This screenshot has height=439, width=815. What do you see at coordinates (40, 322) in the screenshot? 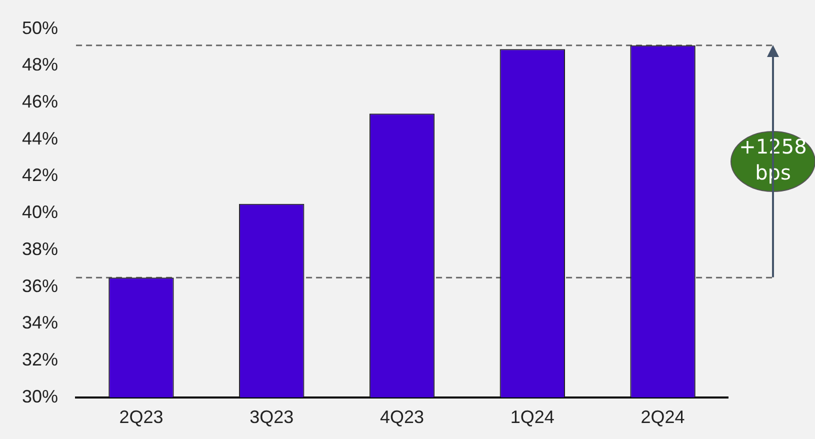
I see `y-tick-label: 34%` at bounding box center [40, 322].